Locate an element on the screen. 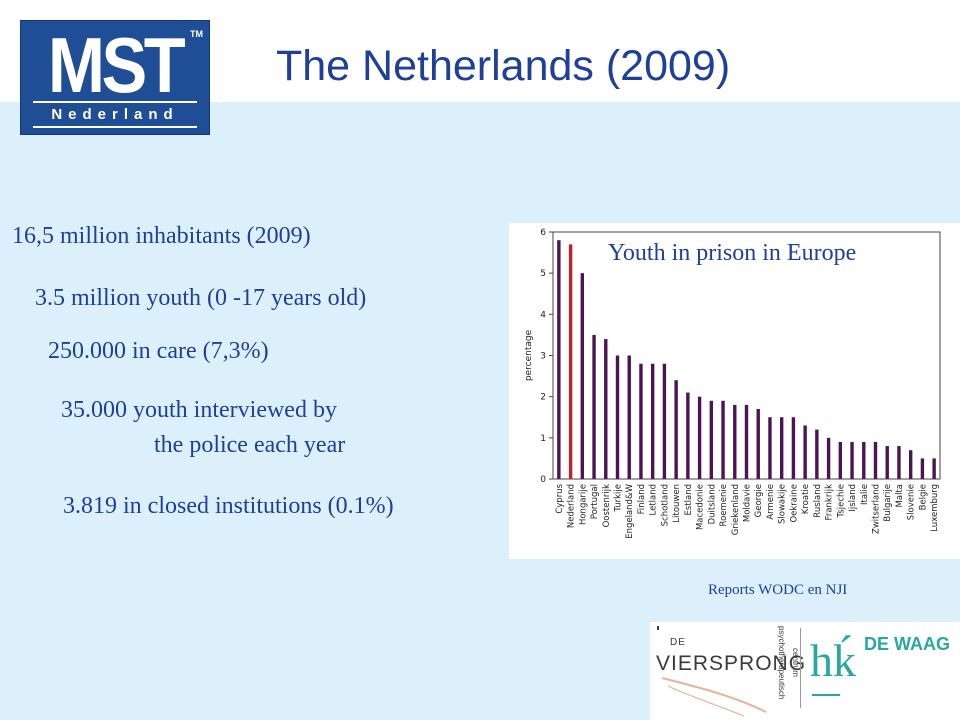 The image size is (960, 720). logo-subtitle: Nederland is located at coordinates (115, 114).